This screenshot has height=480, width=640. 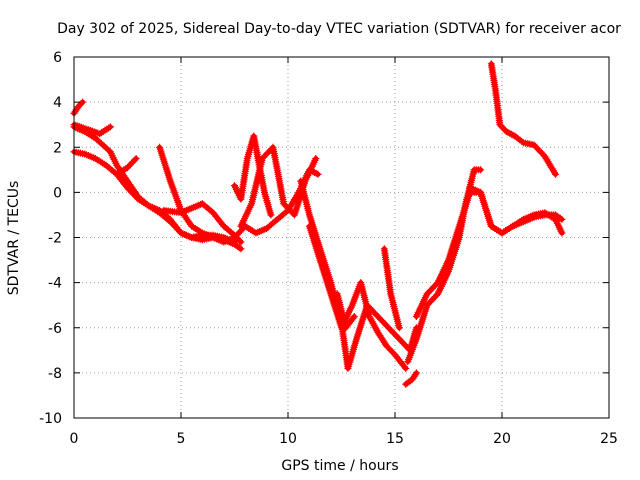 I want to click on y-tick-label: 2, so click(x=57, y=148).